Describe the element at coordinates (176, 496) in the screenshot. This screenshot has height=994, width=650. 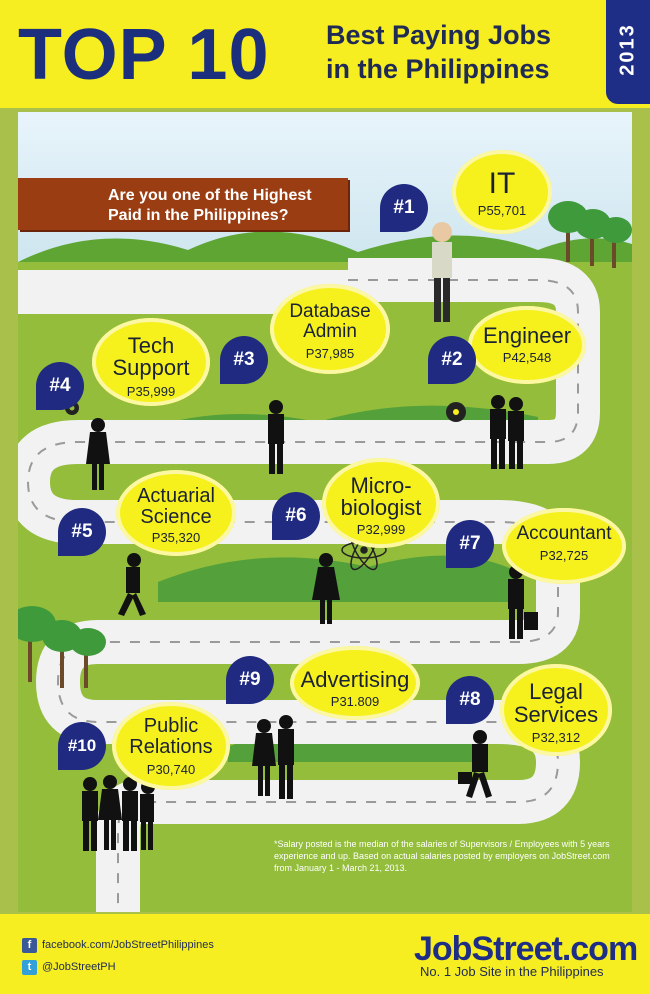
I see `job-title-5a: Actuarial` at that location.